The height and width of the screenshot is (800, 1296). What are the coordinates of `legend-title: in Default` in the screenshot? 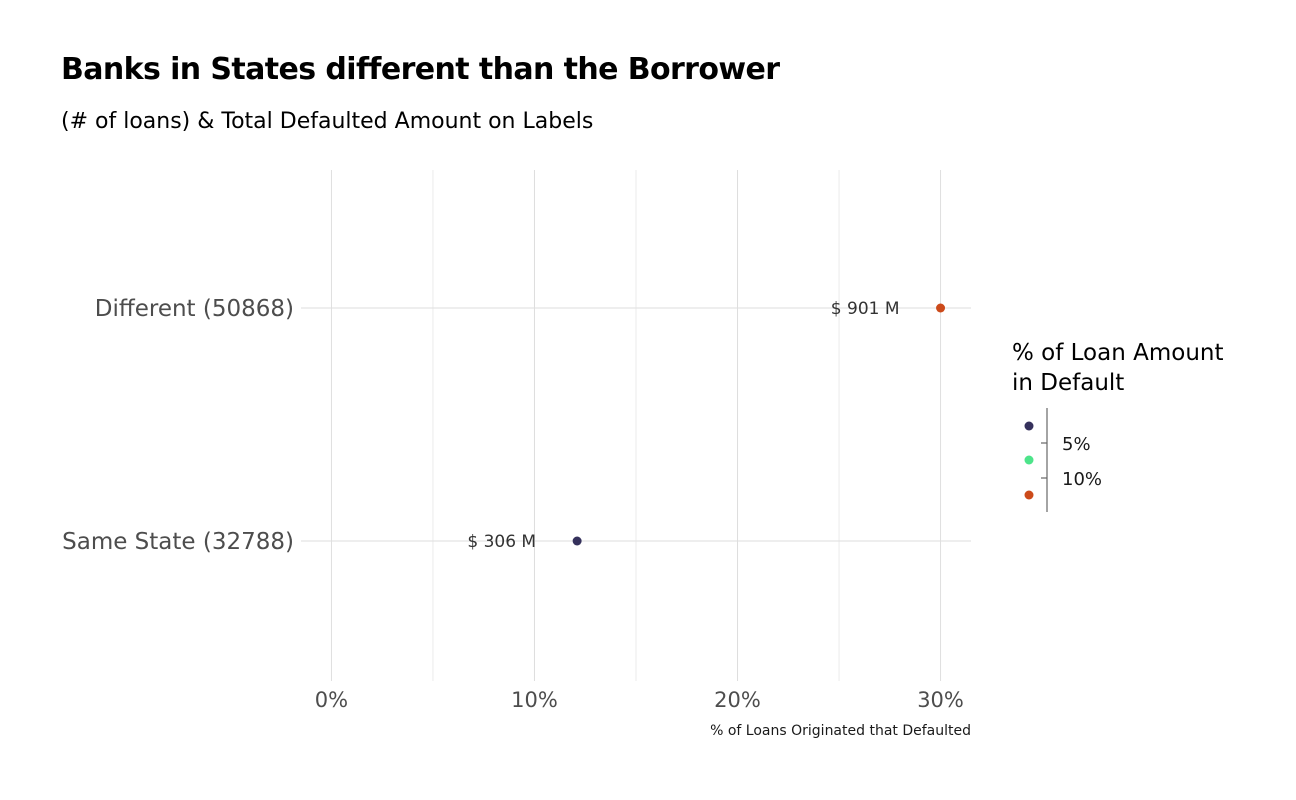 It's located at (1068, 383).